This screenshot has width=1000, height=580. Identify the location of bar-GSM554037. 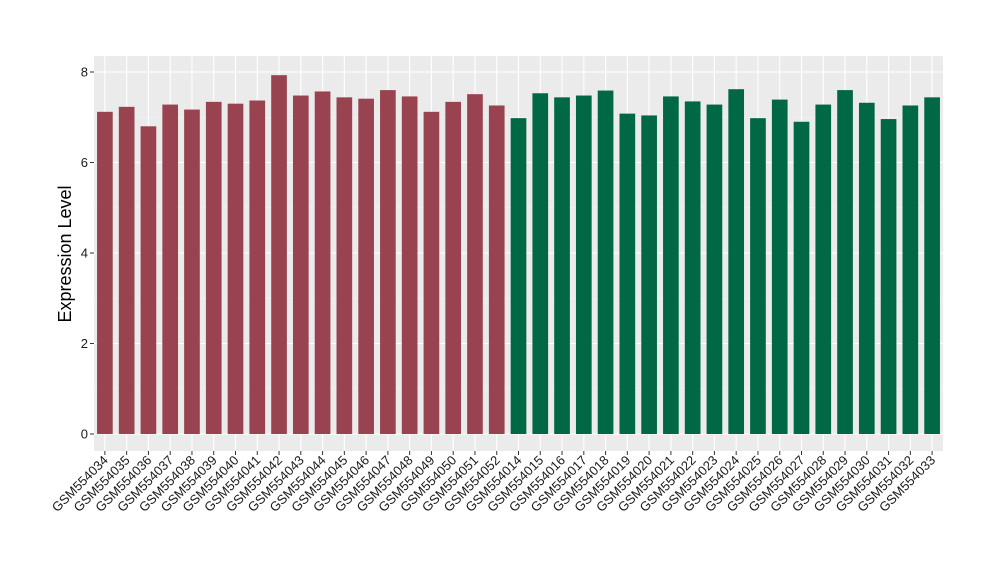
(170, 269).